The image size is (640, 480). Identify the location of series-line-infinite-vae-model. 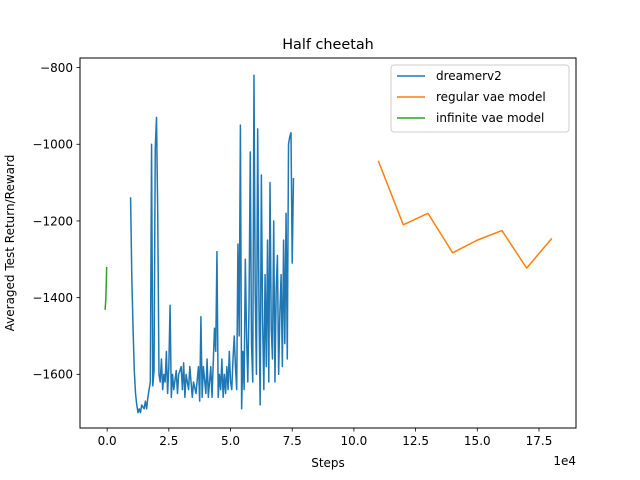
(106, 288).